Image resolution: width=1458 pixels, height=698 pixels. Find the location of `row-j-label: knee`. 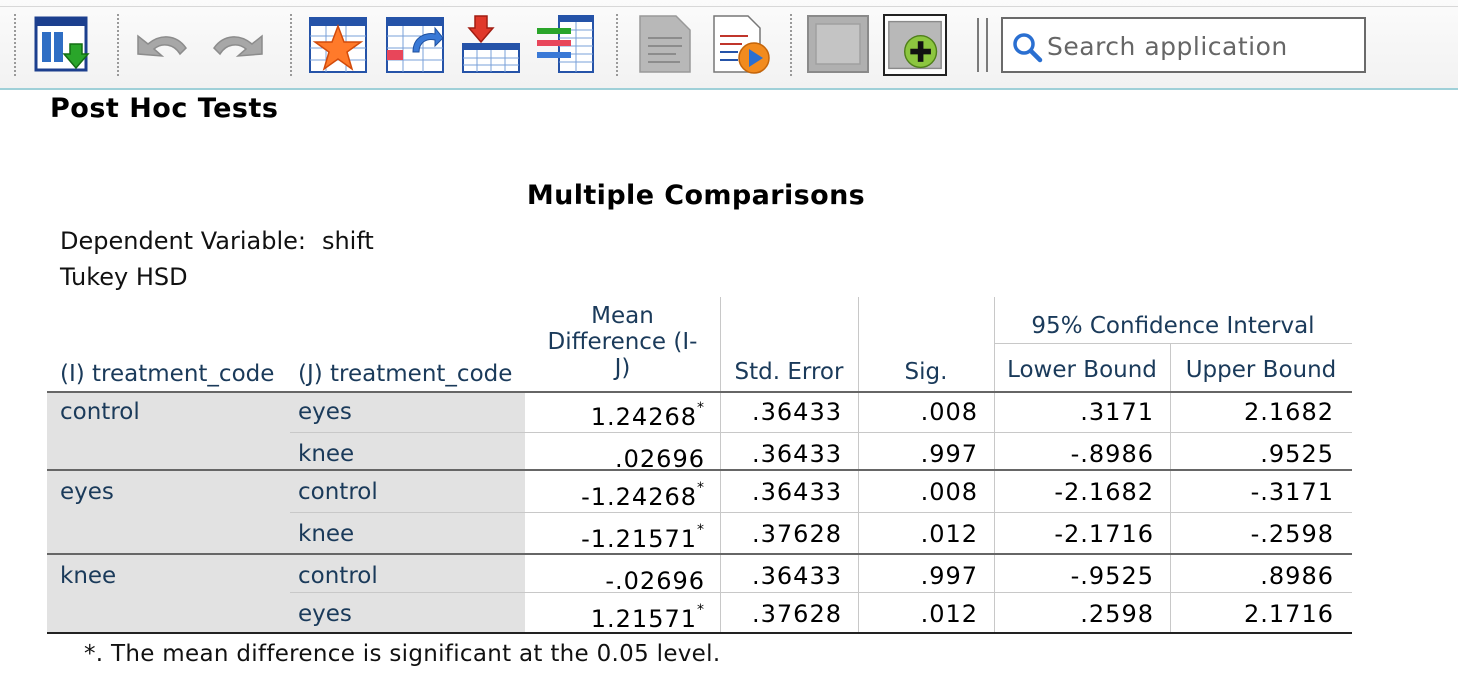

row-j-label: knee is located at coordinates (326, 534).